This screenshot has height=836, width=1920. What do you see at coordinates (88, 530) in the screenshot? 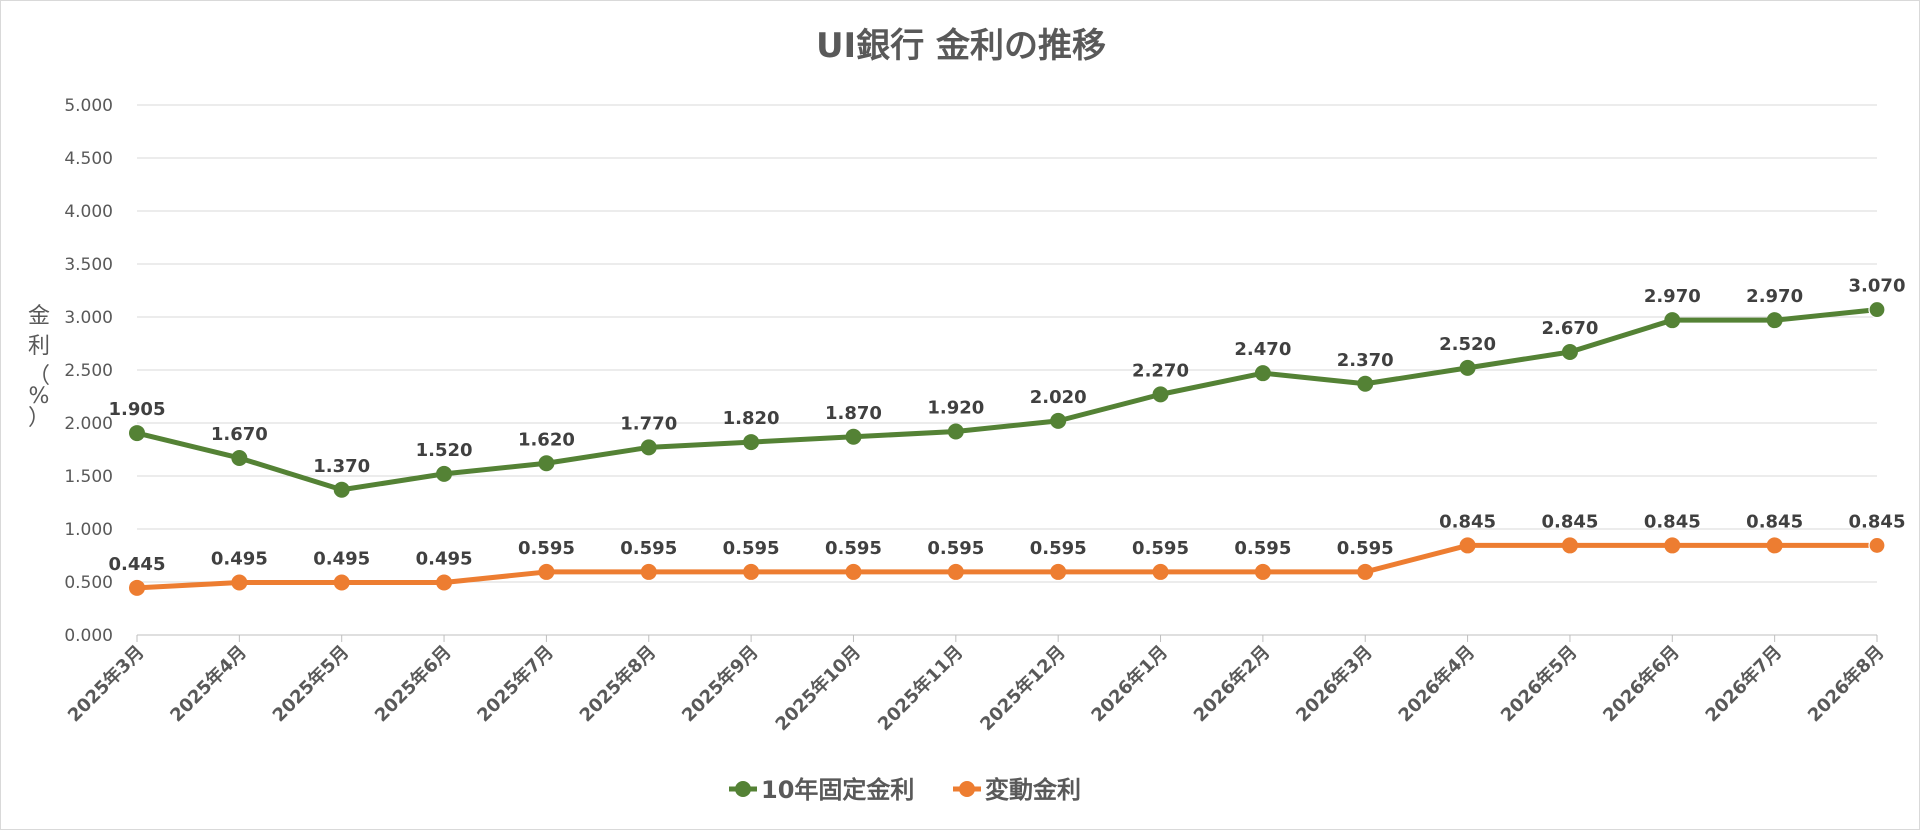
I see `y-tick-label: 1.000` at bounding box center [88, 530].